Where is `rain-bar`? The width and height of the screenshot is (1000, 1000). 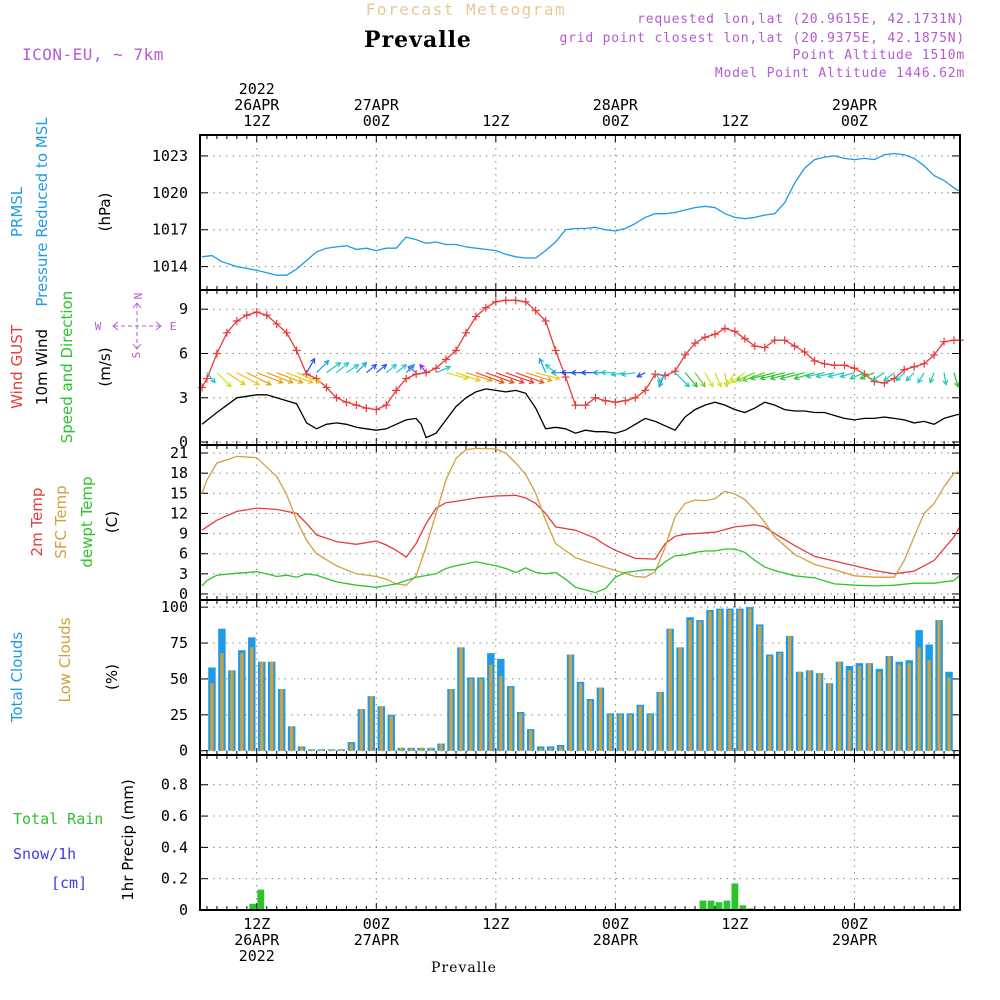 rain-bar is located at coordinates (711, 905).